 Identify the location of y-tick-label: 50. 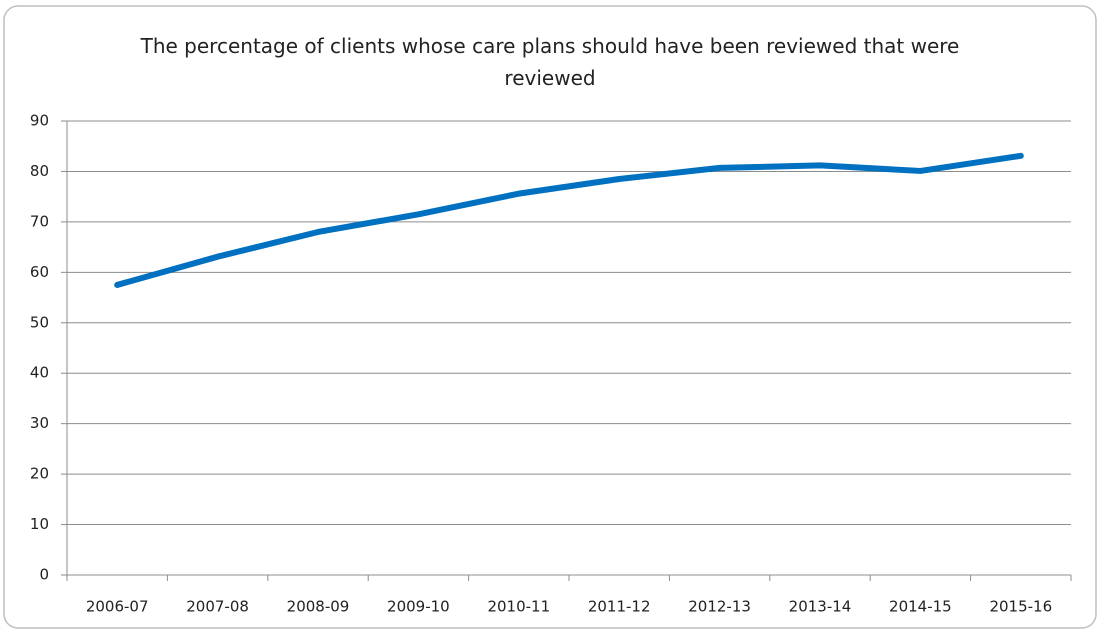
(39, 322).